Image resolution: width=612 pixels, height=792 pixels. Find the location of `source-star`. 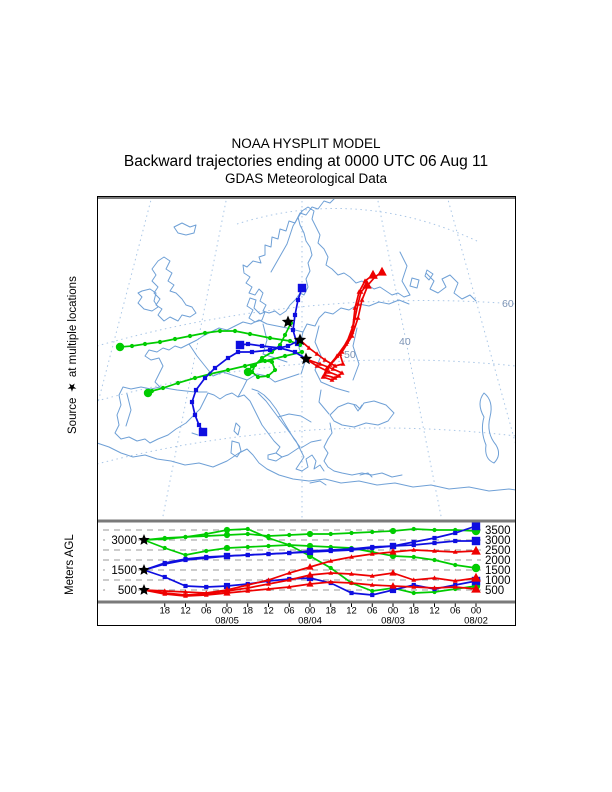

source-star is located at coordinates (288, 321).